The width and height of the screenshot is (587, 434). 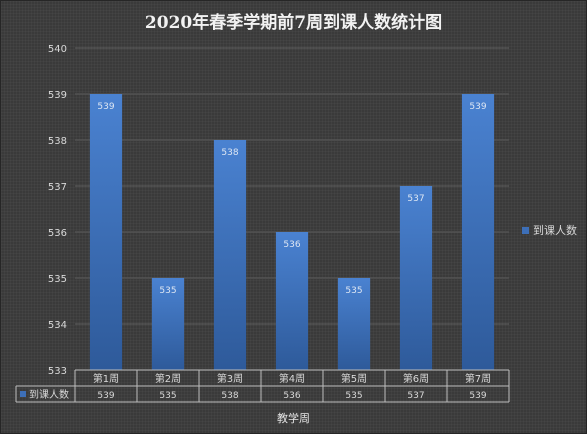 I want to click on table-value: 537, so click(x=415, y=396).